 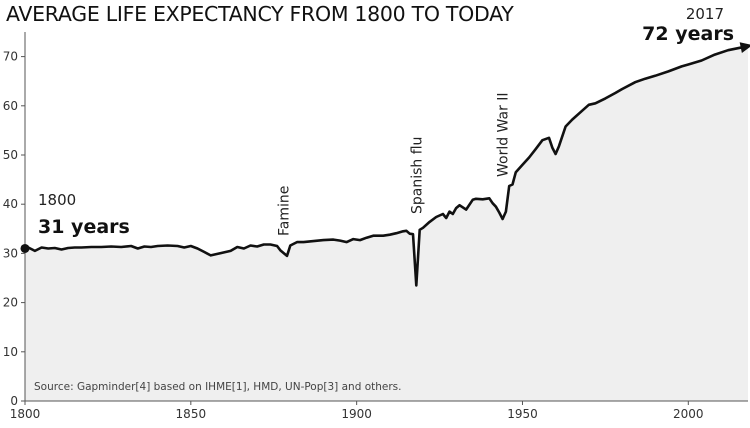 What do you see at coordinates (25, 248) in the screenshot?
I see `start-point-marker` at bounding box center [25, 248].